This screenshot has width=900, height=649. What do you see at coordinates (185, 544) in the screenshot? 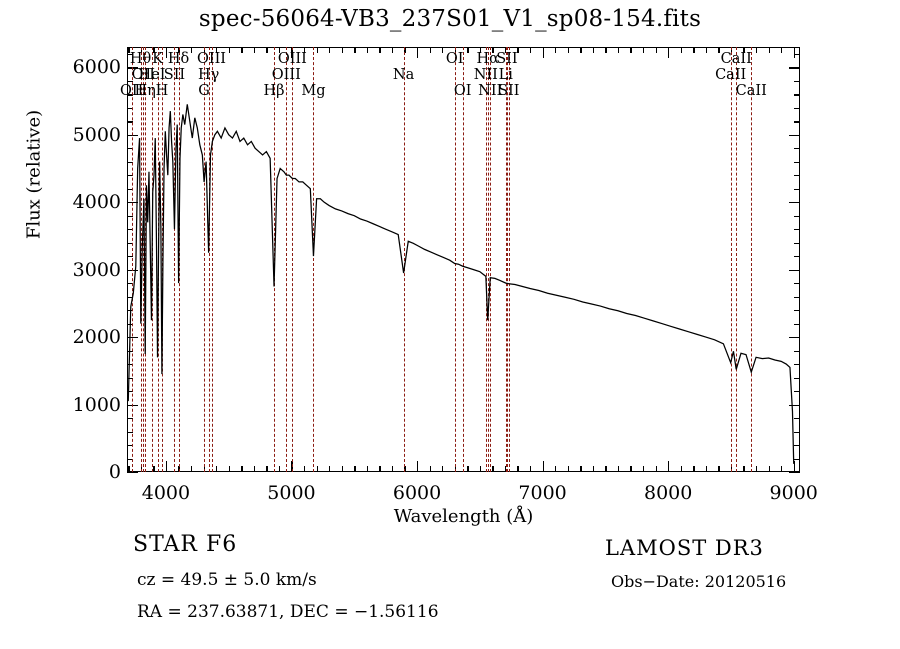
I see `object-class-and-type: STAR F6` at bounding box center [185, 544].